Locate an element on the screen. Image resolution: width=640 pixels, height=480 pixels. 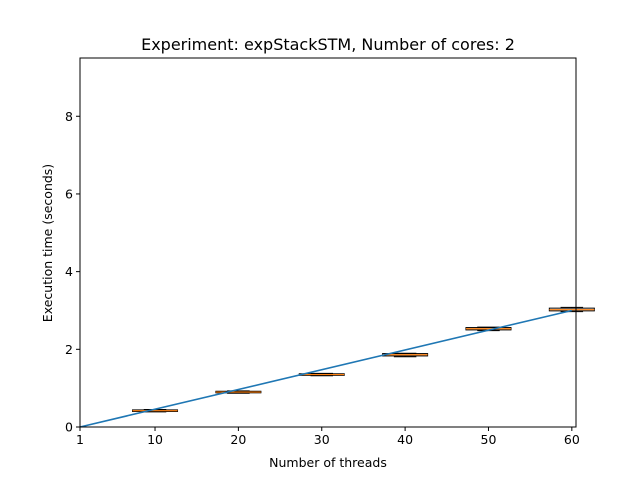
x-axis-label: Number of threads is located at coordinates (328, 462).